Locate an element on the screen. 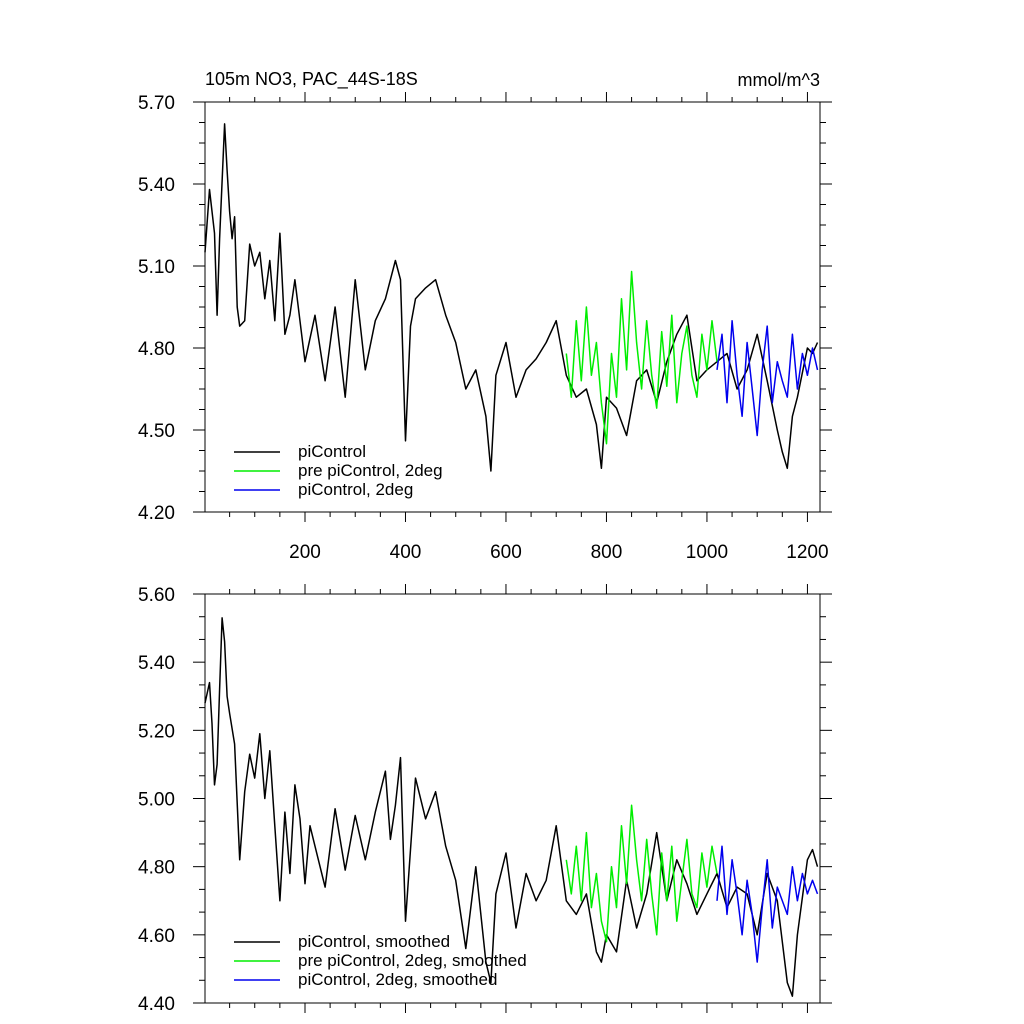  x-tick-label: 800 is located at coordinates (607, 552).